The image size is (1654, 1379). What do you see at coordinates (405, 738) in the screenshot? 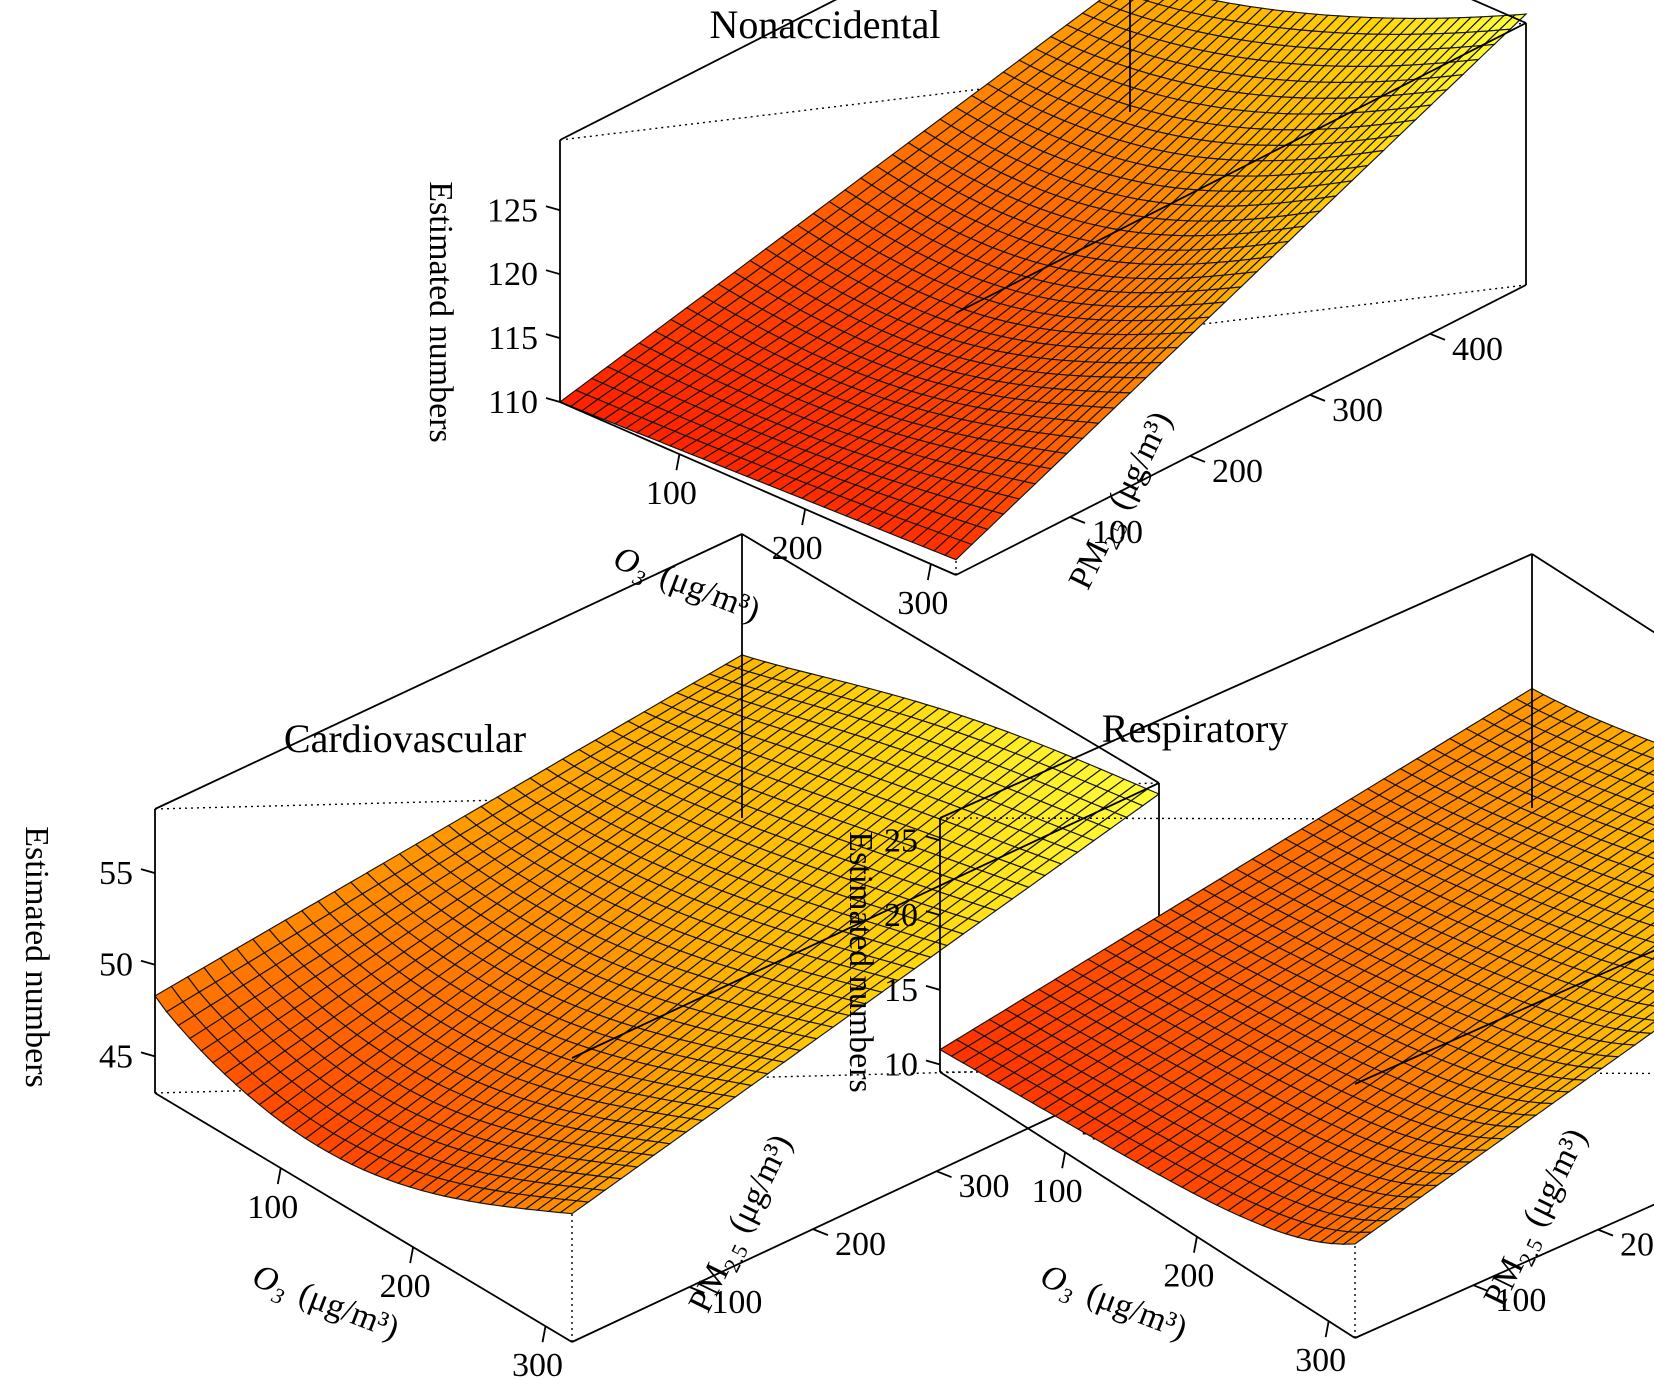
I see `chart-title: Cardiovascular` at bounding box center [405, 738].